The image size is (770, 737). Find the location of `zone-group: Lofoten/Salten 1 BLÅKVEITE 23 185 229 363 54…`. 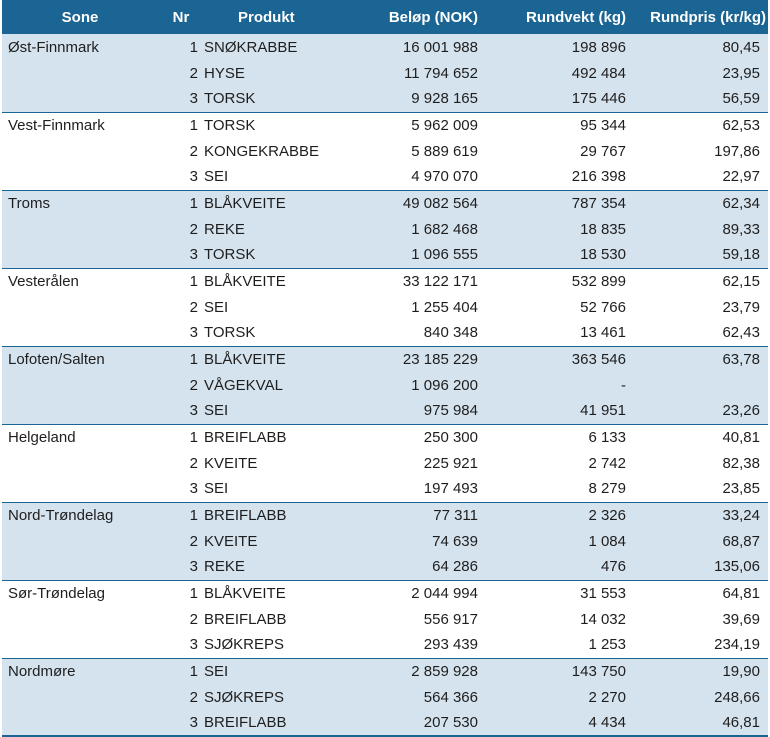

zone-group: Lofoten/Salten 1 BLÅKVEITE 23 185 229 363 54… is located at coordinates (385, 385).